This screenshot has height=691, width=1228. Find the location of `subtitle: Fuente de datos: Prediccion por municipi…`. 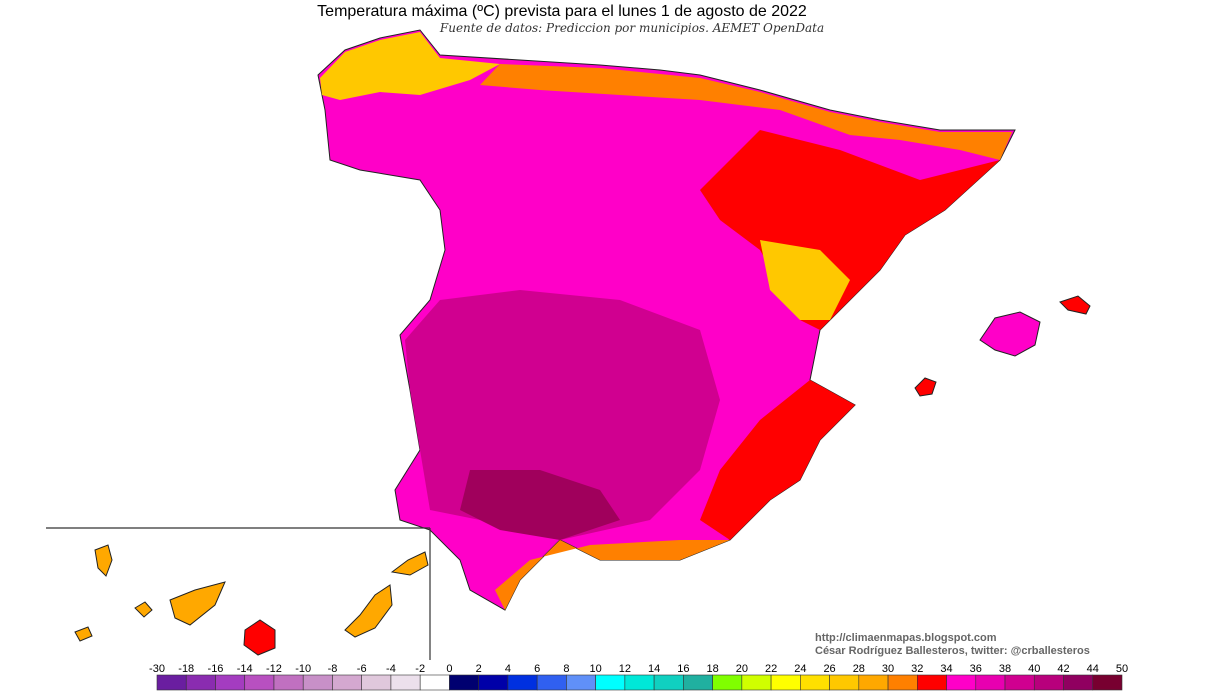

subtitle: Fuente de datos: Prediccion por municipi… is located at coordinates (631, 28).